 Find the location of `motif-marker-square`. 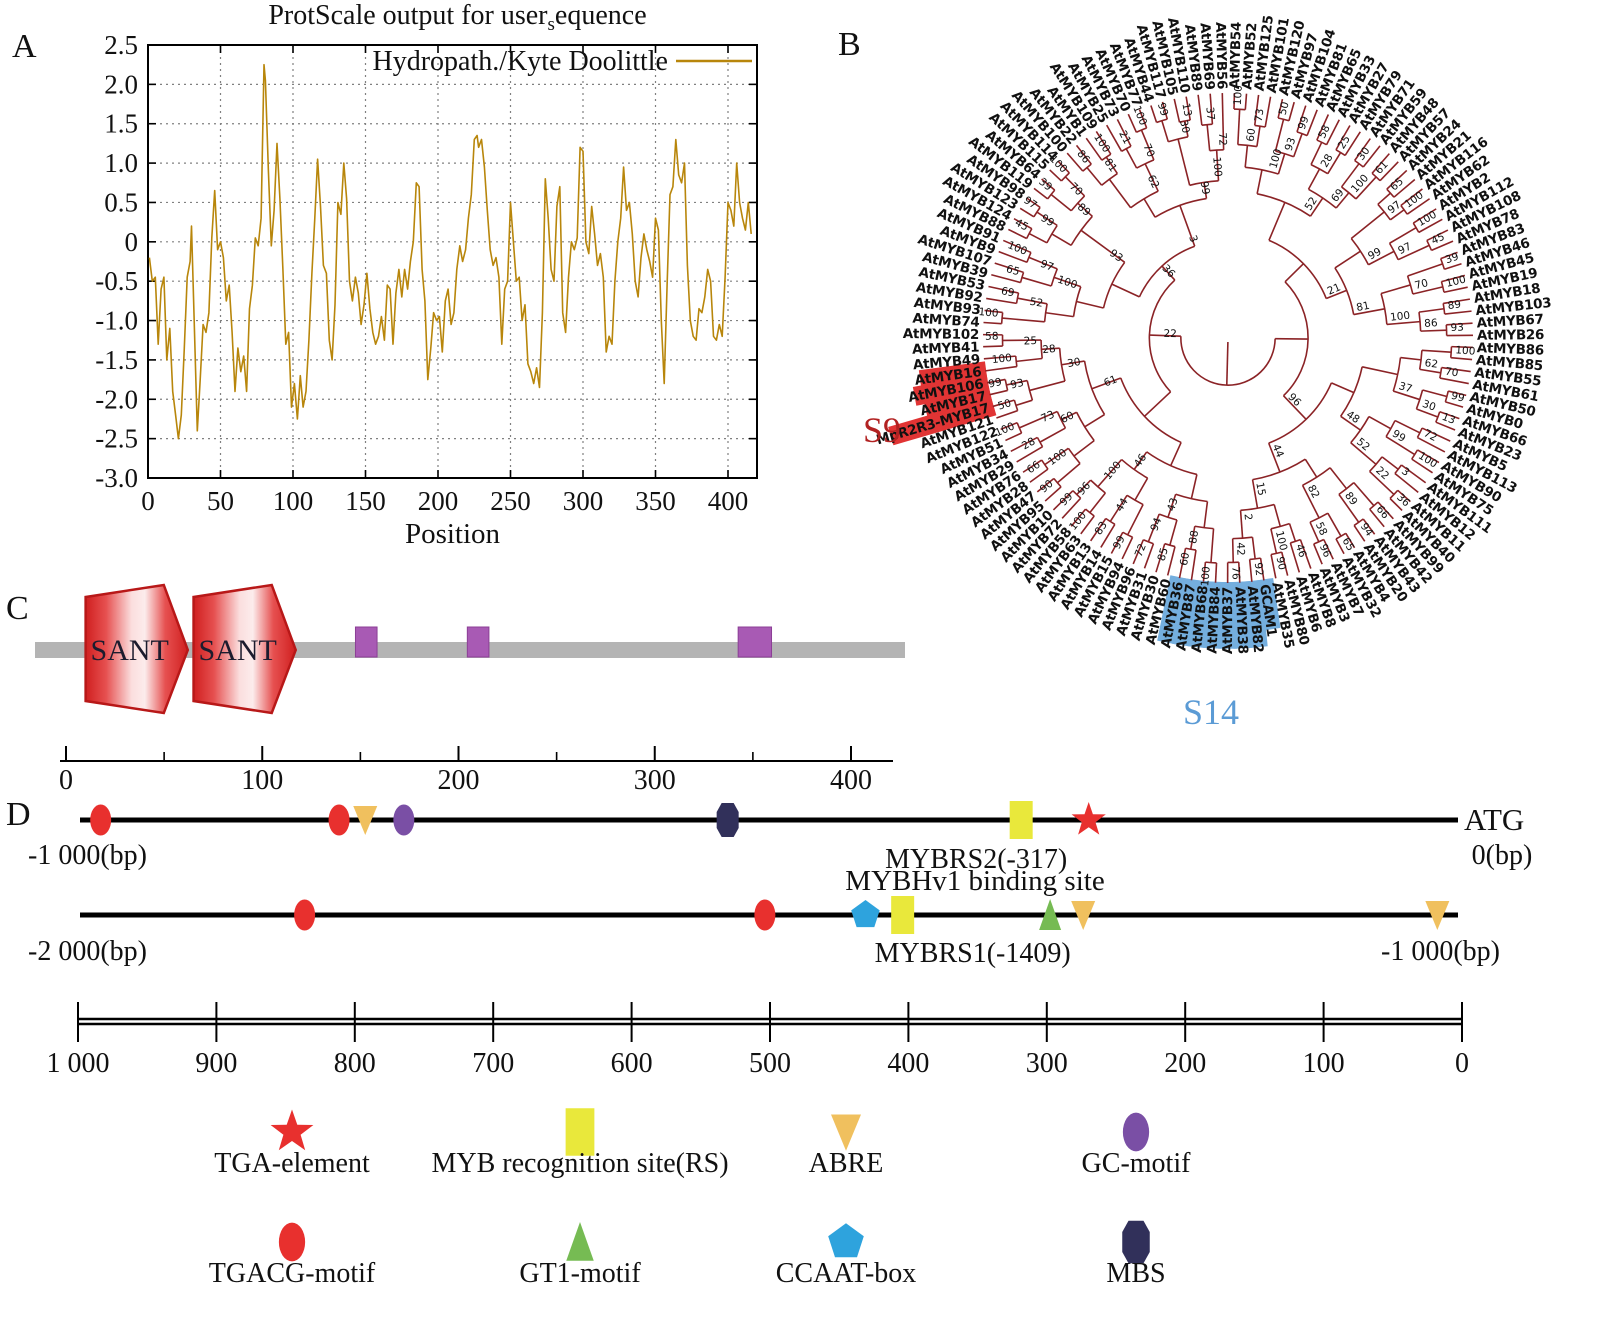

motif-marker-square is located at coordinates (1021, 820).